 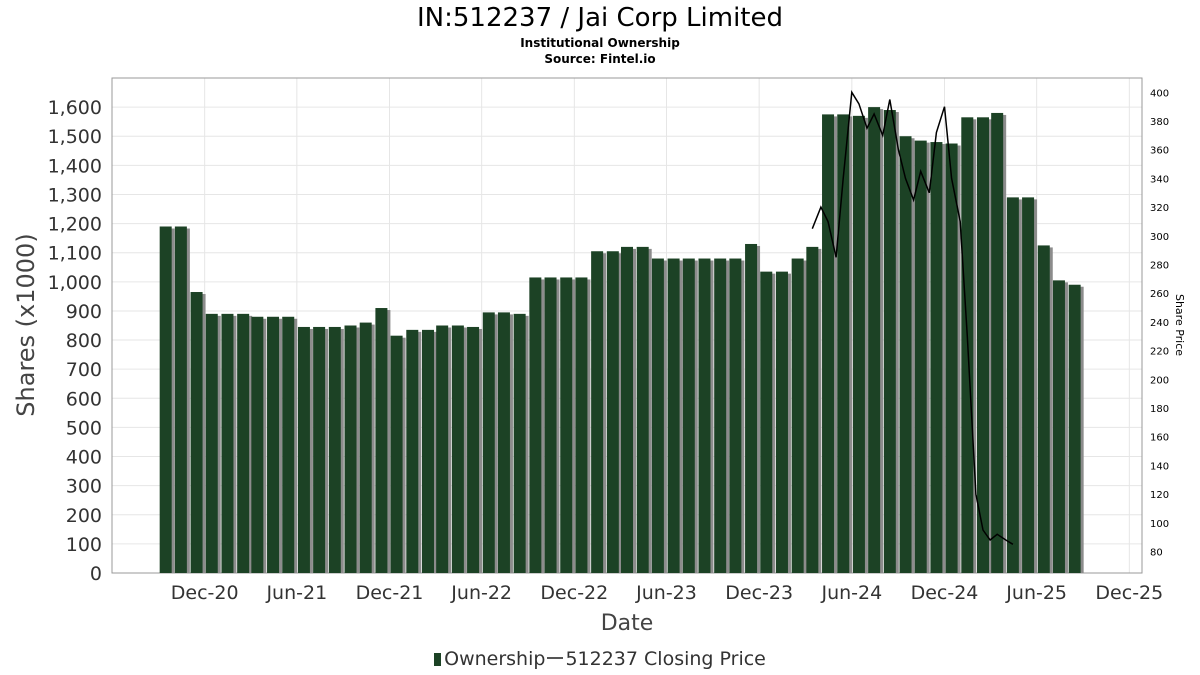 What do you see at coordinates (75, 166) in the screenshot?
I see `y-tick-label: 1,400` at bounding box center [75, 166].